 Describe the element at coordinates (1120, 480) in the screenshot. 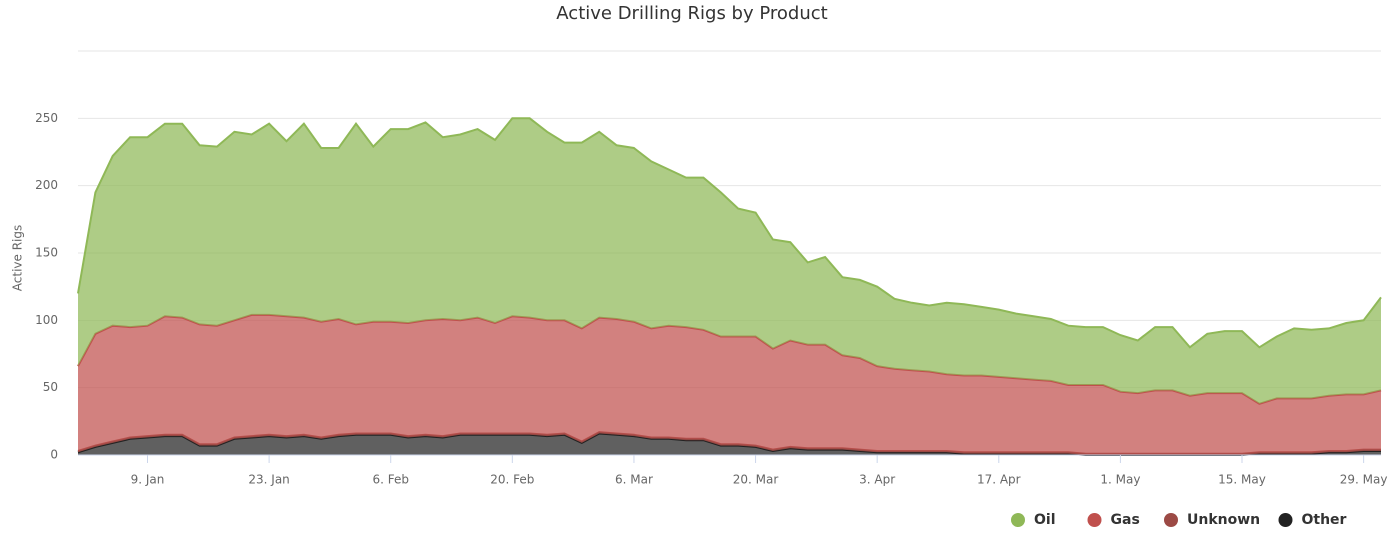

I see `x-tick-label: 1. May` at that location.